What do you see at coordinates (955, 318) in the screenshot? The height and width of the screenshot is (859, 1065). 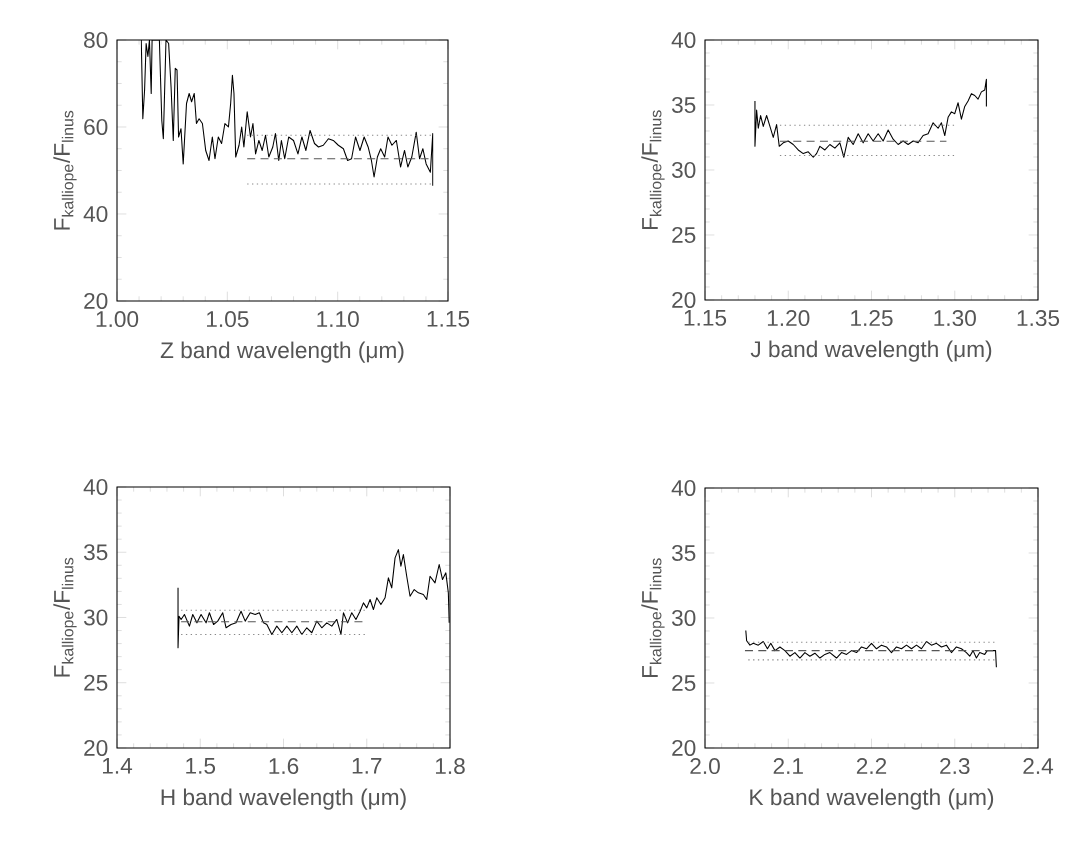 I see `x-tick-label: 1.30` at bounding box center [955, 318].